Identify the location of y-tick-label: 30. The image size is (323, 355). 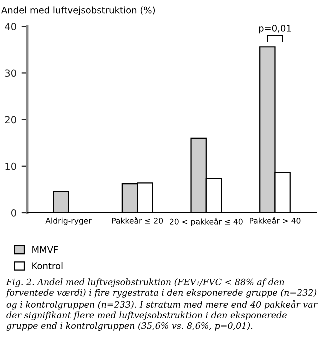
(10, 74).